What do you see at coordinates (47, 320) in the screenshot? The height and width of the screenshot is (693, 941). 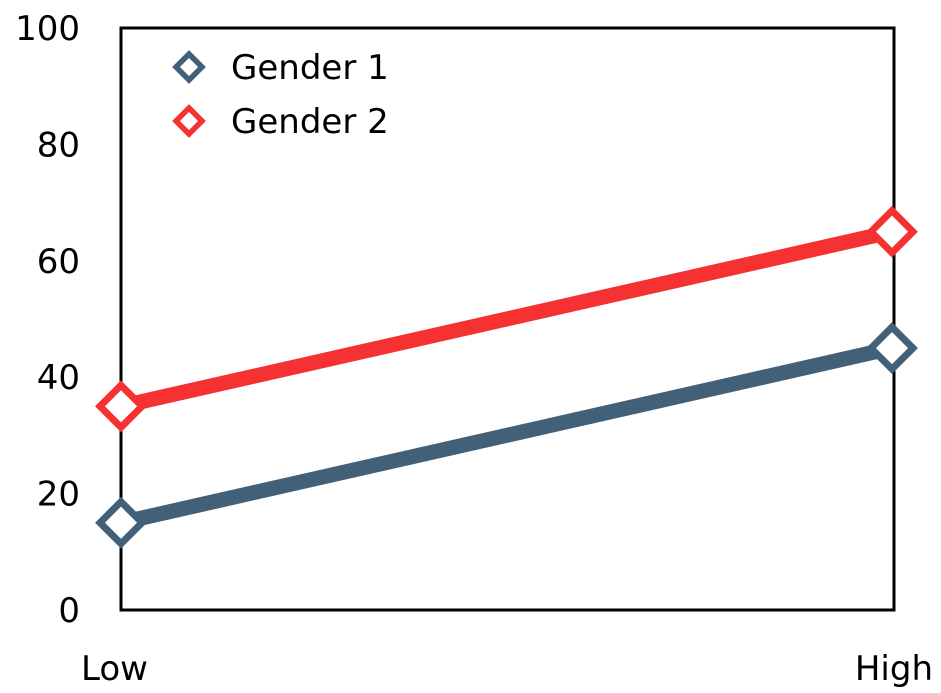 I see `y-axis-tick-labels: 0 20 40 60 80 100` at bounding box center [47, 320].